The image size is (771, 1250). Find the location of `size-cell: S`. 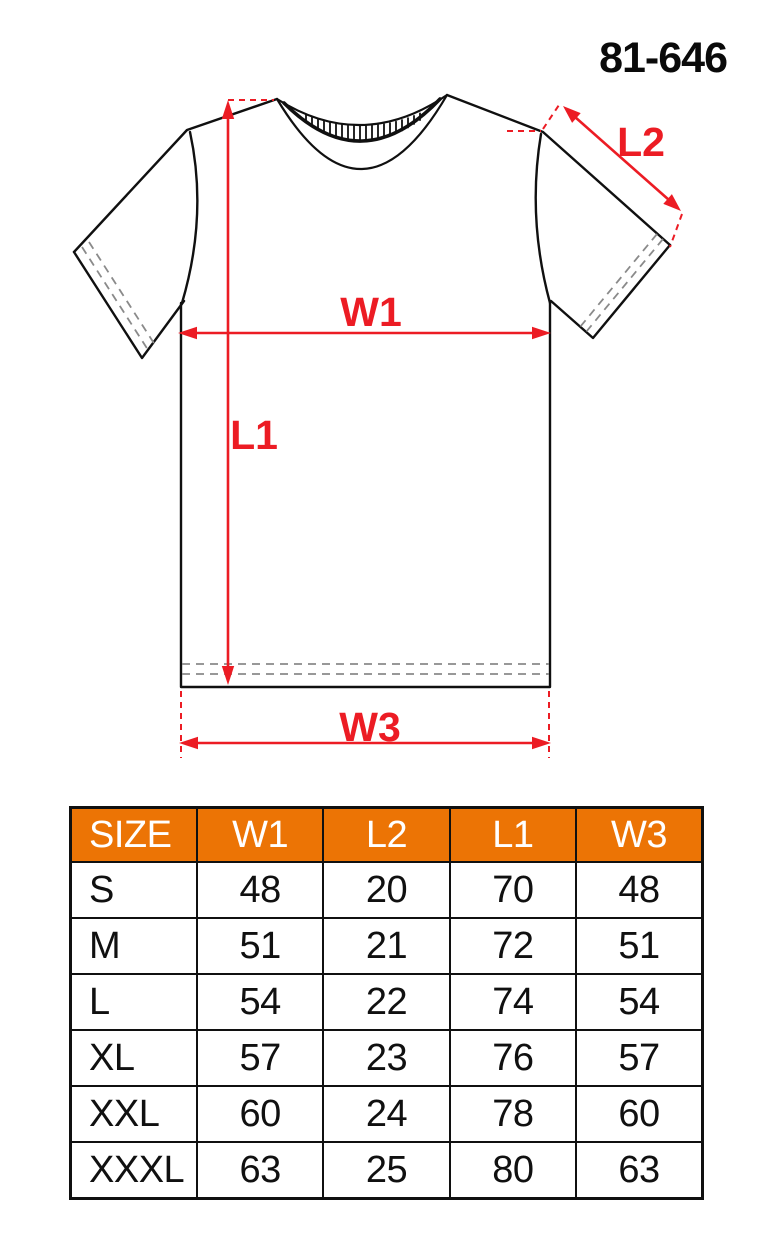

size-cell: S is located at coordinates (133, 890).